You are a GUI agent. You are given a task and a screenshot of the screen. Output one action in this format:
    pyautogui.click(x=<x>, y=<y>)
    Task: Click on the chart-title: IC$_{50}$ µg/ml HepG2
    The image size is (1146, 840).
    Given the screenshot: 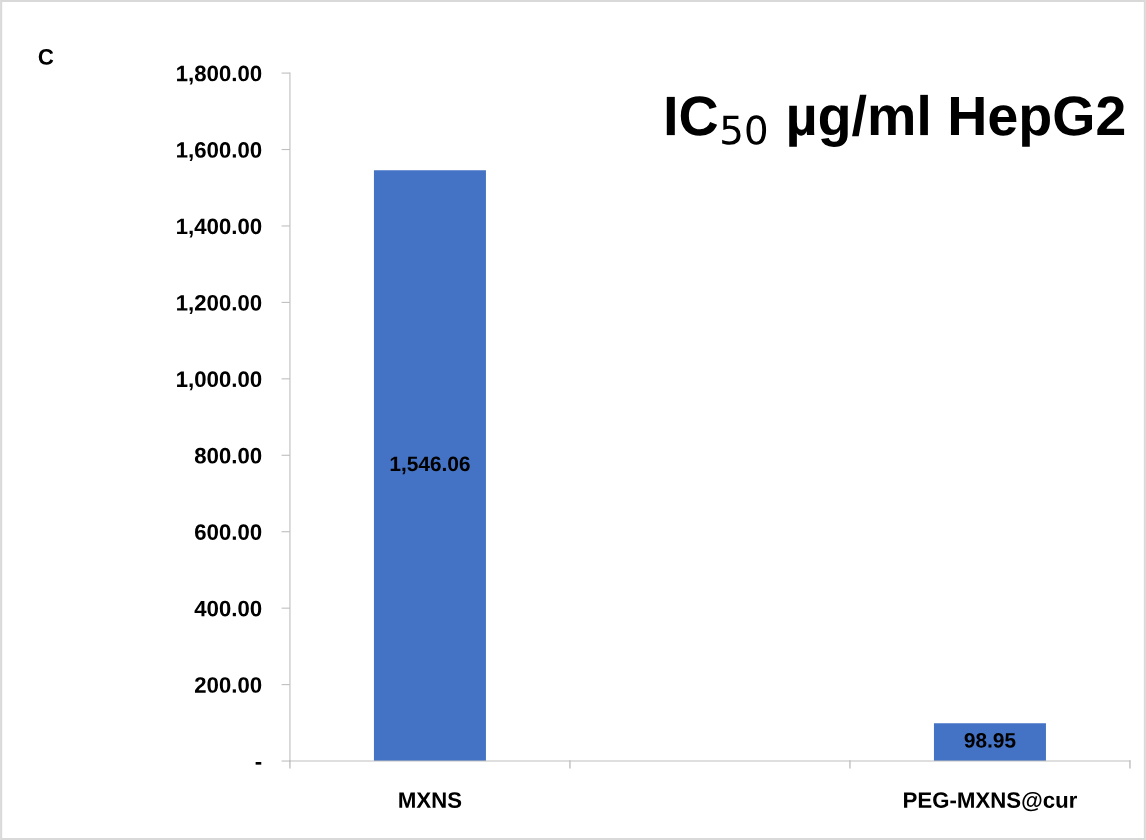 What is the action you would take?
    pyautogui.click(x=895, y=120)
    